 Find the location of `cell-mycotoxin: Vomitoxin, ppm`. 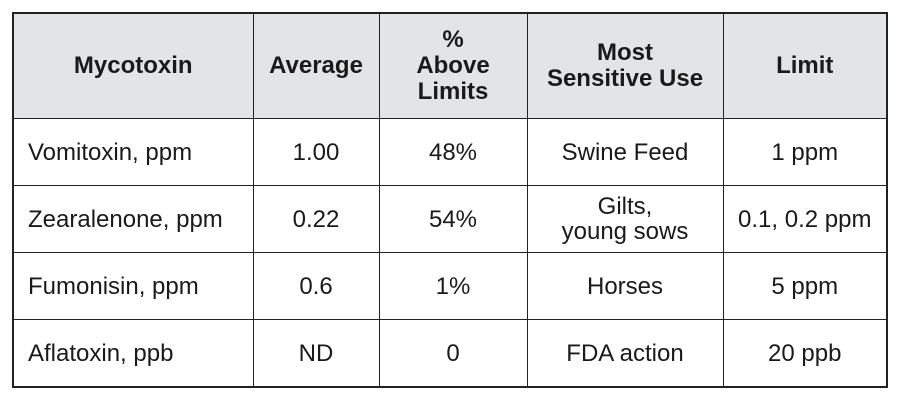

cell-mycotoxin: Vomitoxin, ppm is located at coordinates (133, 152).